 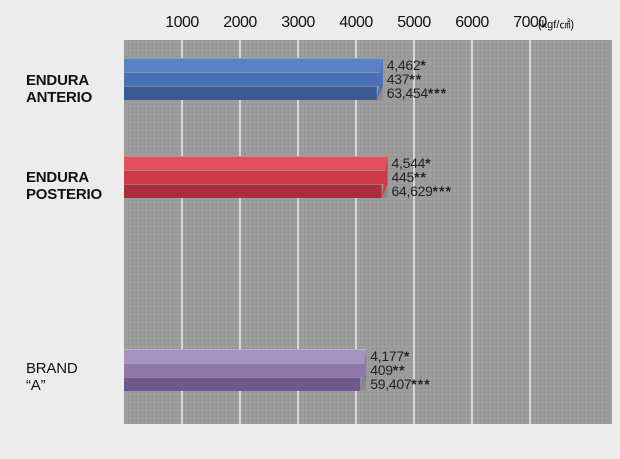 I want to click on bar-value-number: 4,462, so click(x=403, y=65).